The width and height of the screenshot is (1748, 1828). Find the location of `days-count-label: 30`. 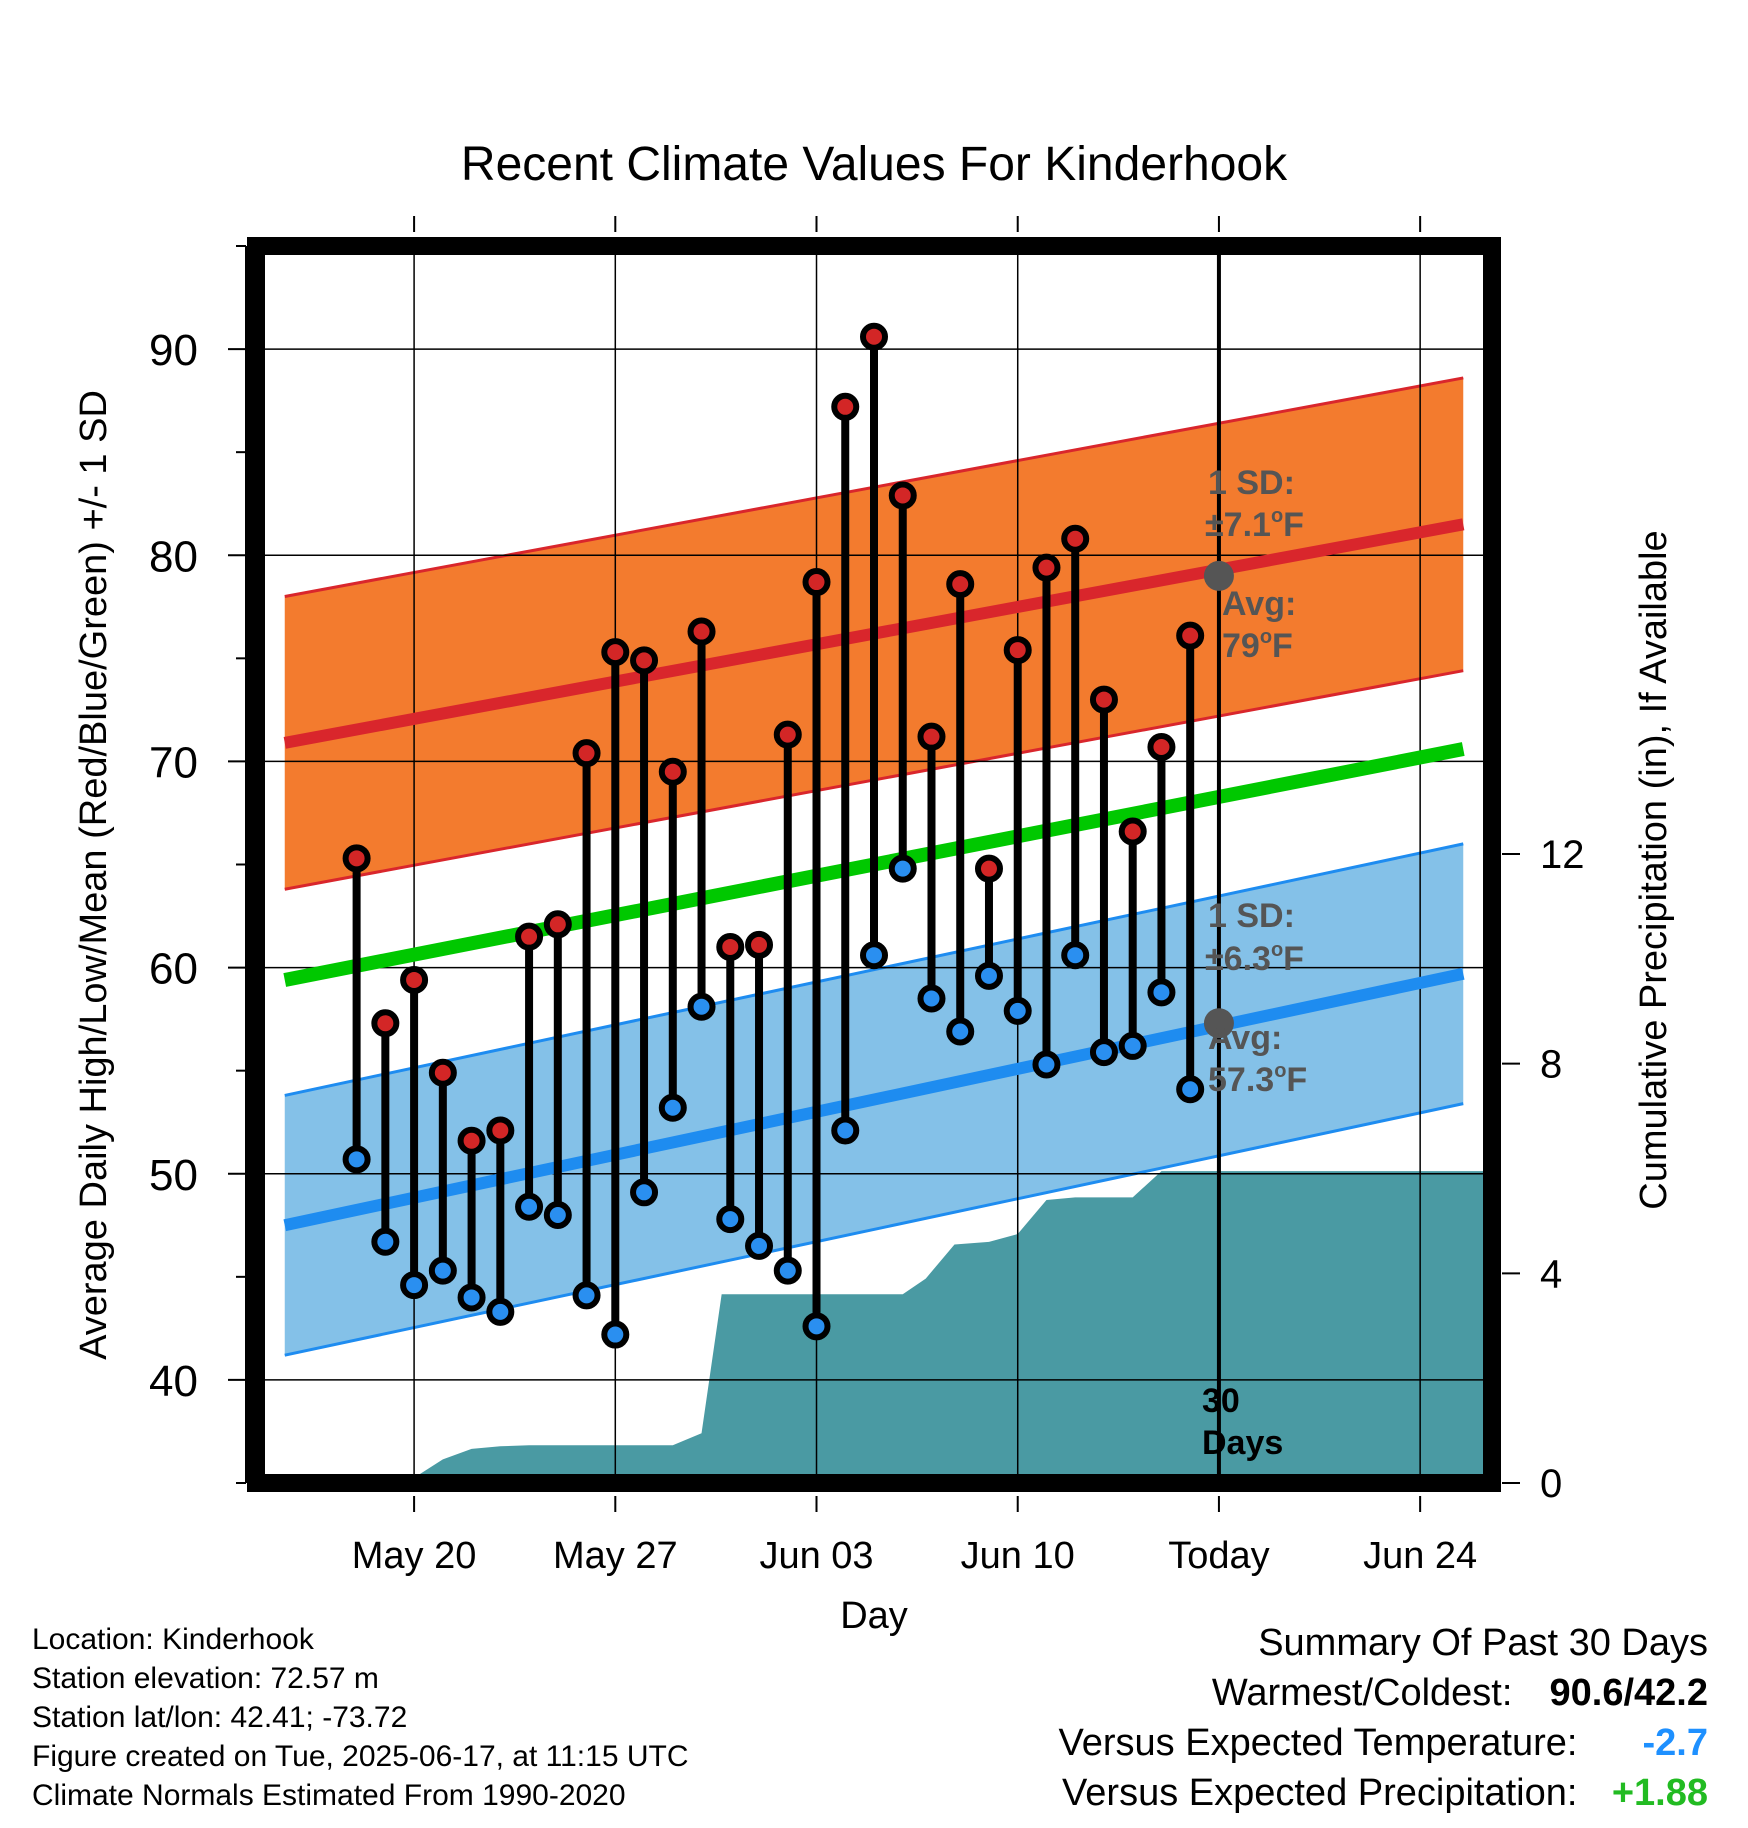

days-count-label: 30 is located at coordinates (1221, 1401).